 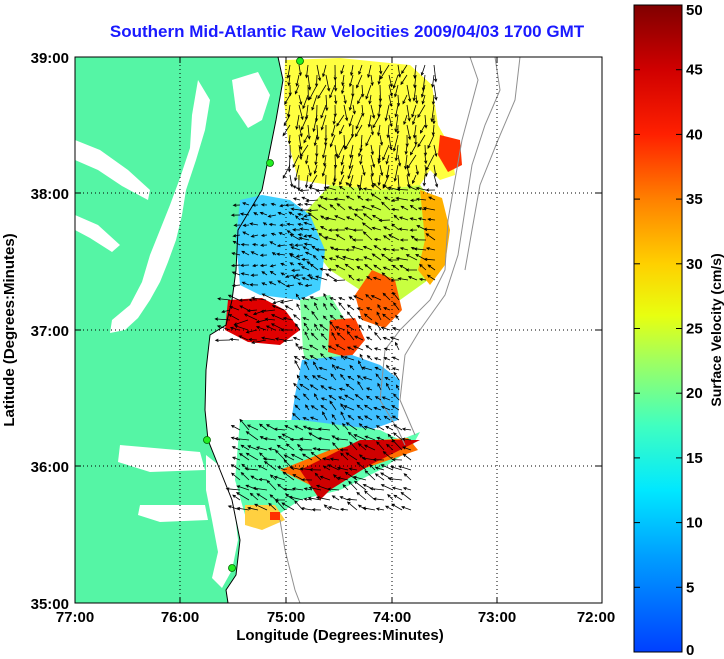 I want to click on x-tick-label: 73:00, so click(x=497, y=617).